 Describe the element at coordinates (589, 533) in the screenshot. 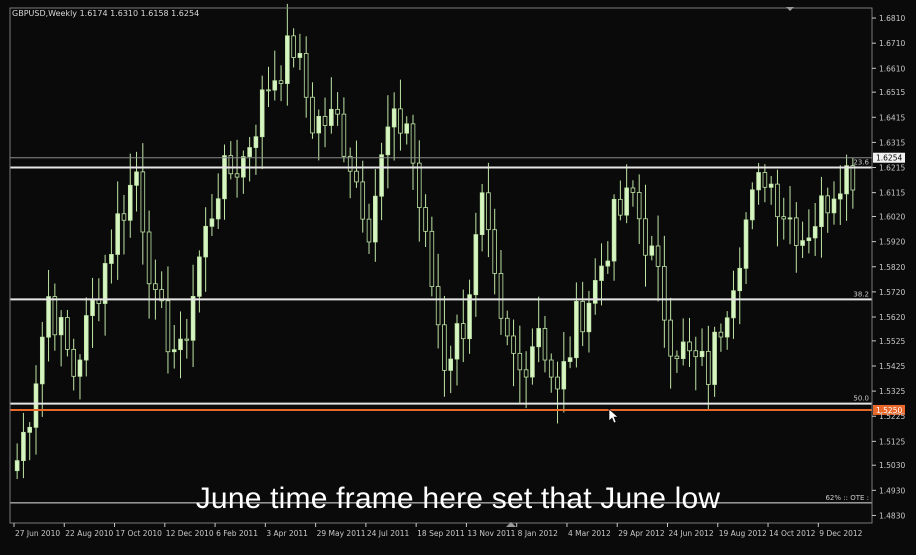

I see `x-tick-label: 4 Mar 2012` at that location.